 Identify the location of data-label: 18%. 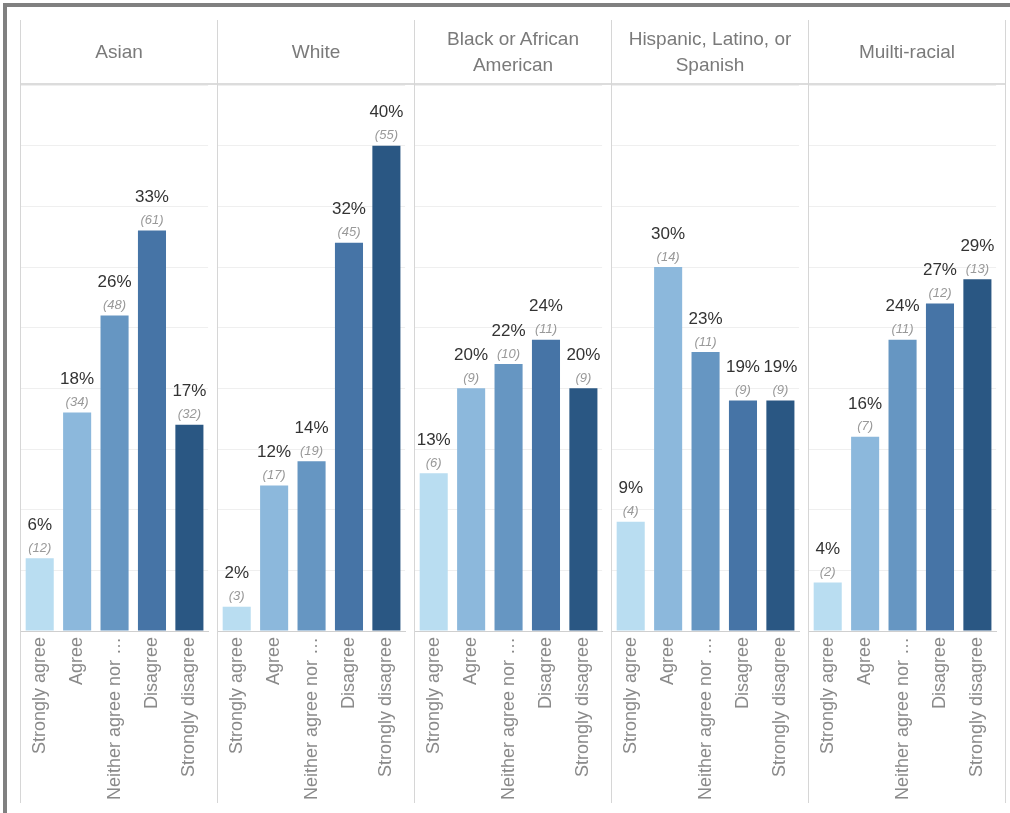
(77, 379).